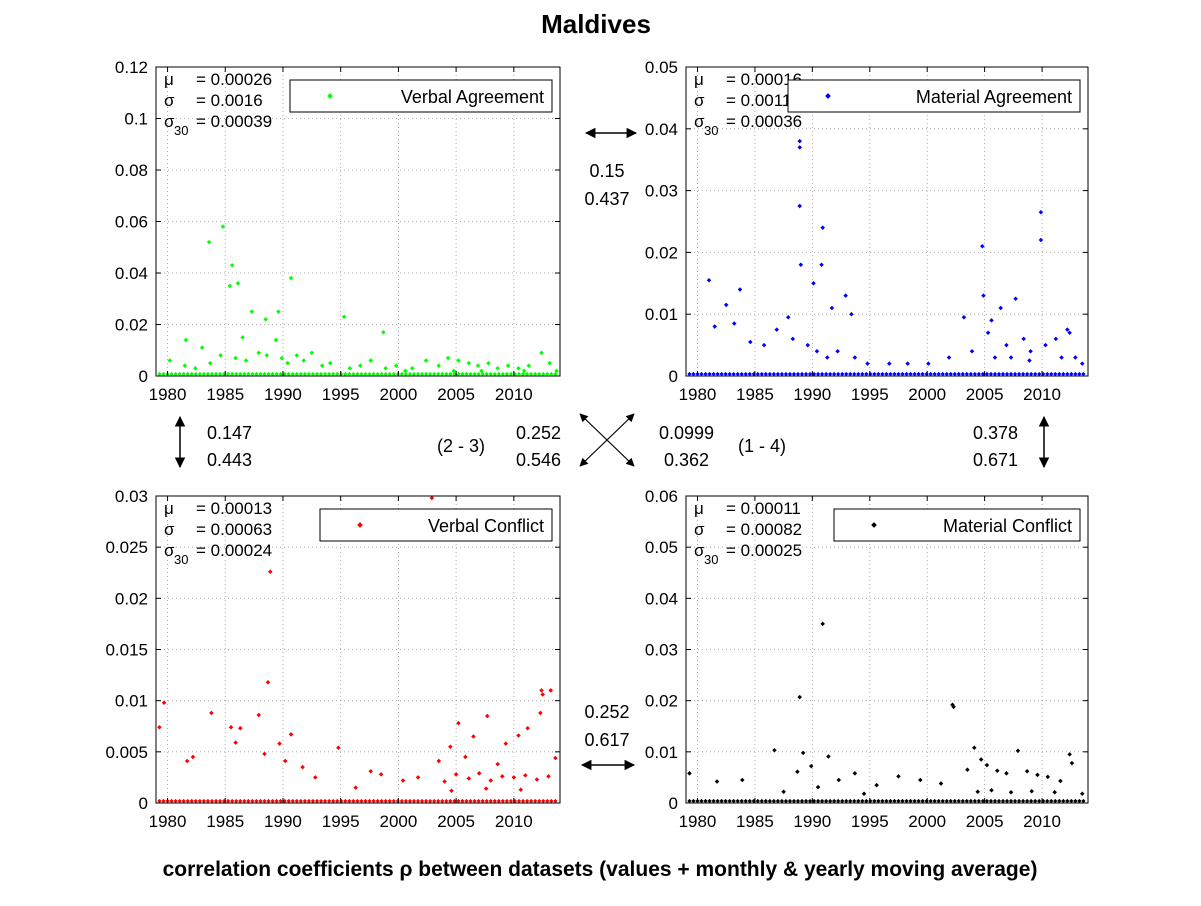 Image resolution: width=1201 pixels, height=906 pixels. Describe the element at coordinates (699, 100) in the screenshot. I see `stat-sigma-symbol: σ` at that location.